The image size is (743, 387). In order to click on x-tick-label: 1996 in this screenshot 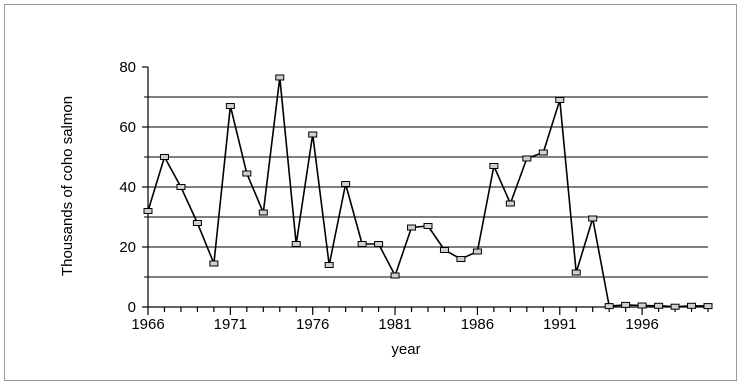, I will do `click(641, 324)`.